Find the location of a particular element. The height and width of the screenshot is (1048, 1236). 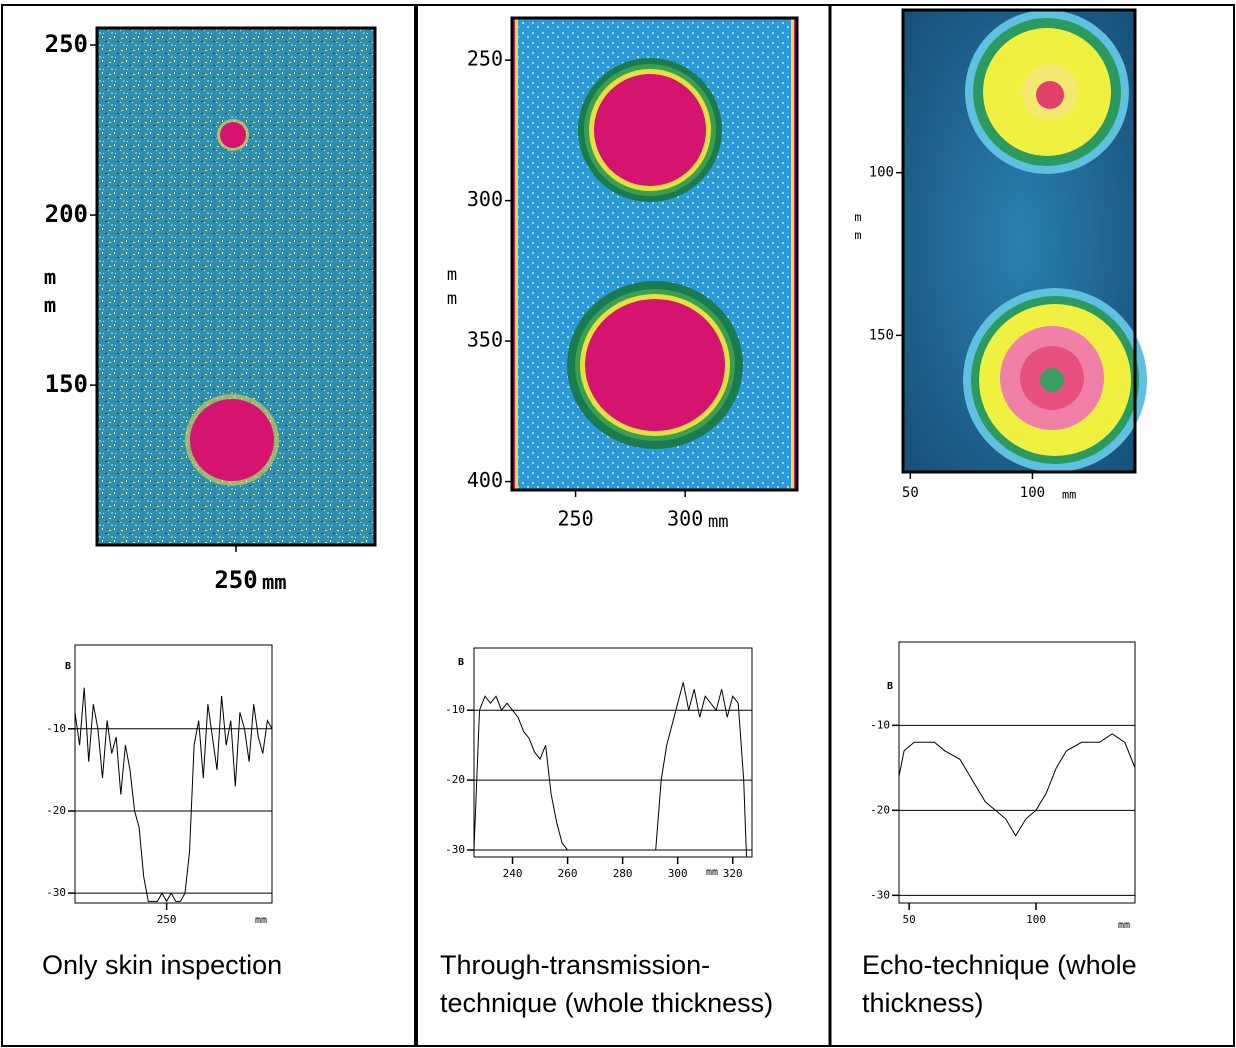

y-tick-label: 350 is located at coordinates (485, 340).